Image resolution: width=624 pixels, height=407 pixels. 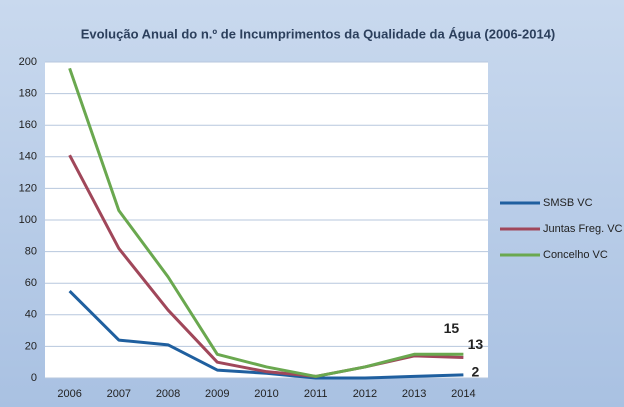 What do you see at coordinates (28, 125) in the screenshot?
I see `y-tick-label: 160` at bounding box center [28, 125].